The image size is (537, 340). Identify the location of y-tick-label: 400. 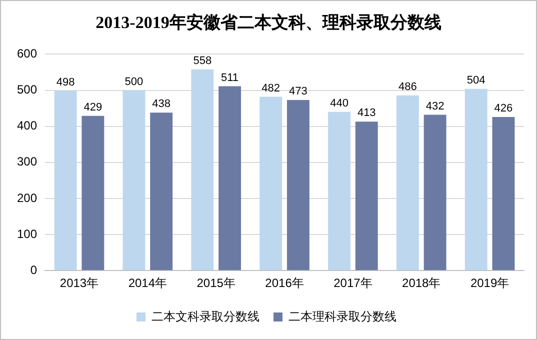
(27, 125).